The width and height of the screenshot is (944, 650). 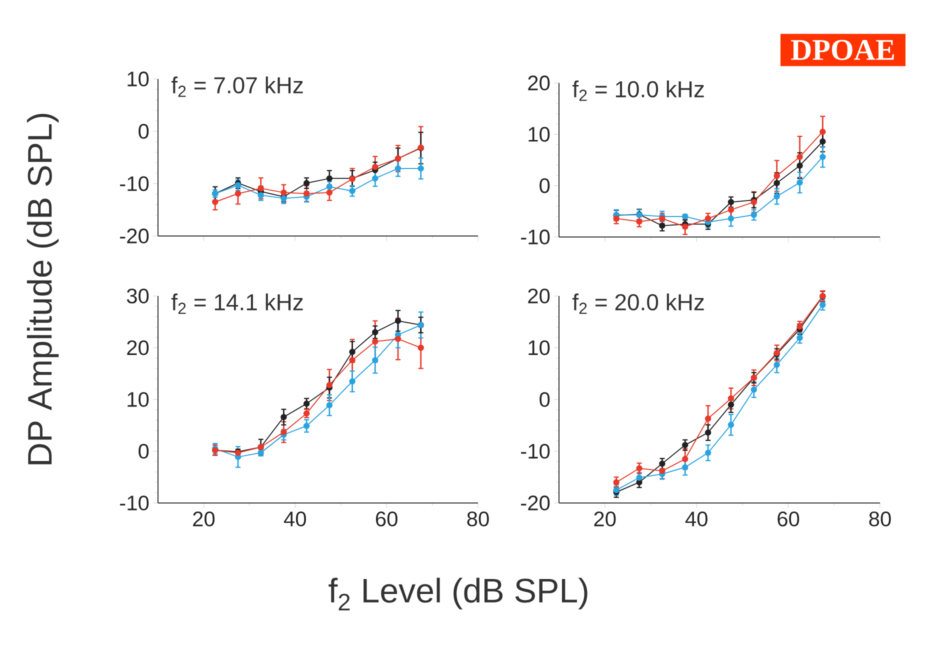 What do you see at coordinates (842, 50) in the screenshot?
I see `text: DPOAE` at bounding box center [842, 50].